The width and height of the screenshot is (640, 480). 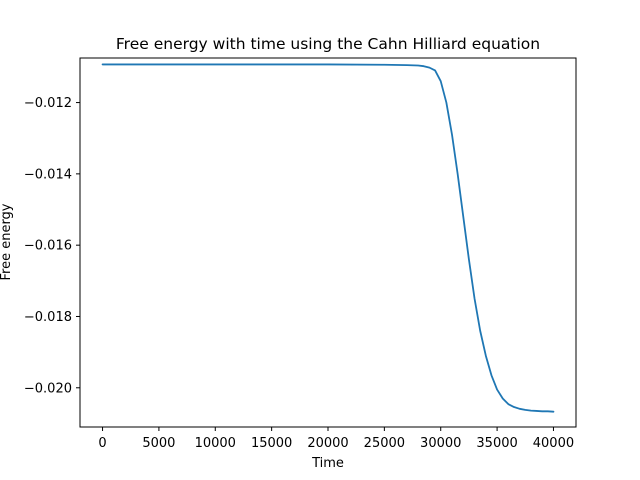 I want to click on x-tick-label: 40000, so click(x=553, y=443).